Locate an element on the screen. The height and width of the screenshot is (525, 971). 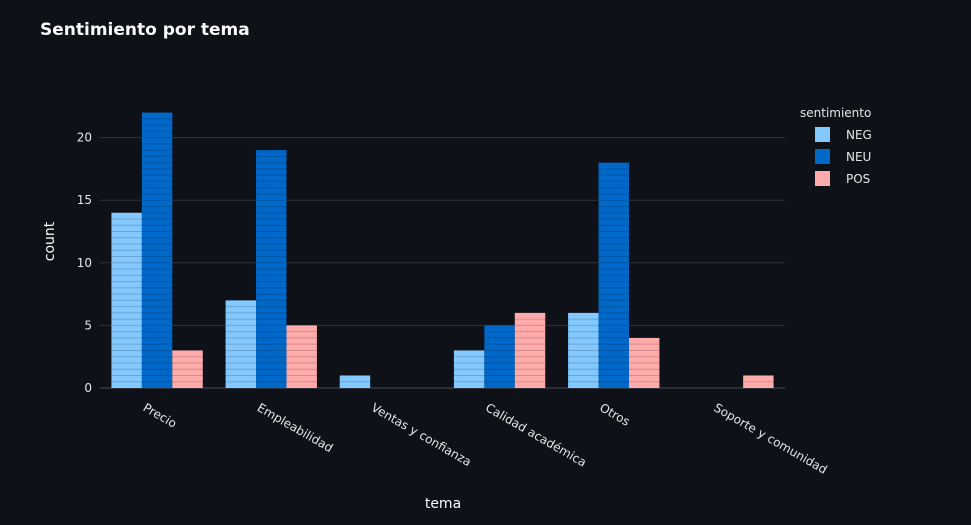
legend-label-neg: NEG is located at coordinates (859, 135).